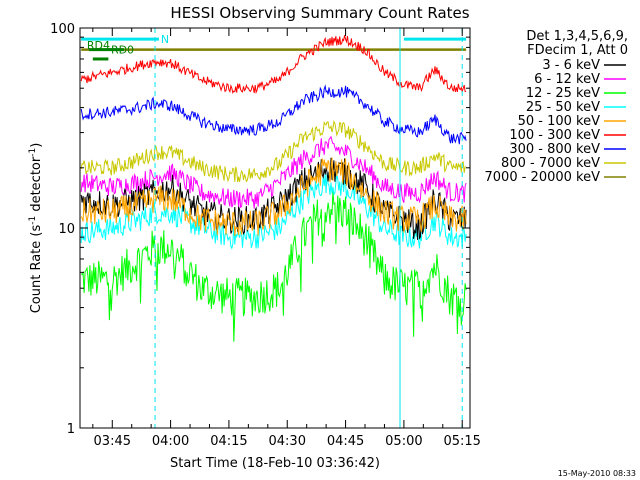 The height and width of the screenshot is (480, 640). I want to click on legend-label-2: 6 - 12 keV, so click(567, 79).